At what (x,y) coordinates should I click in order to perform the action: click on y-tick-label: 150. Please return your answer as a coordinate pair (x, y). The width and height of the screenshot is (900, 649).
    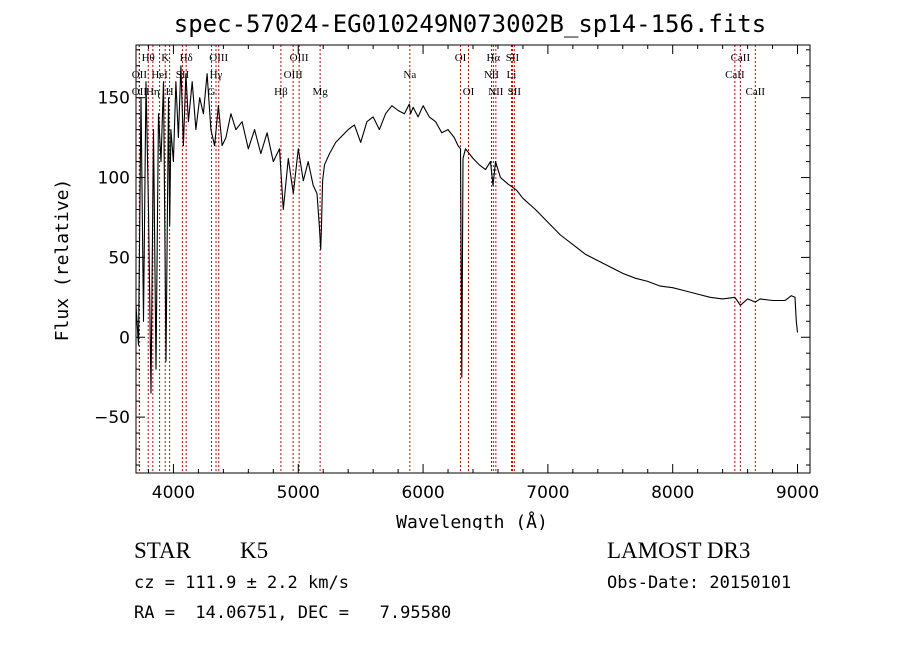
    Looking at the image, I should click on (114, 99).